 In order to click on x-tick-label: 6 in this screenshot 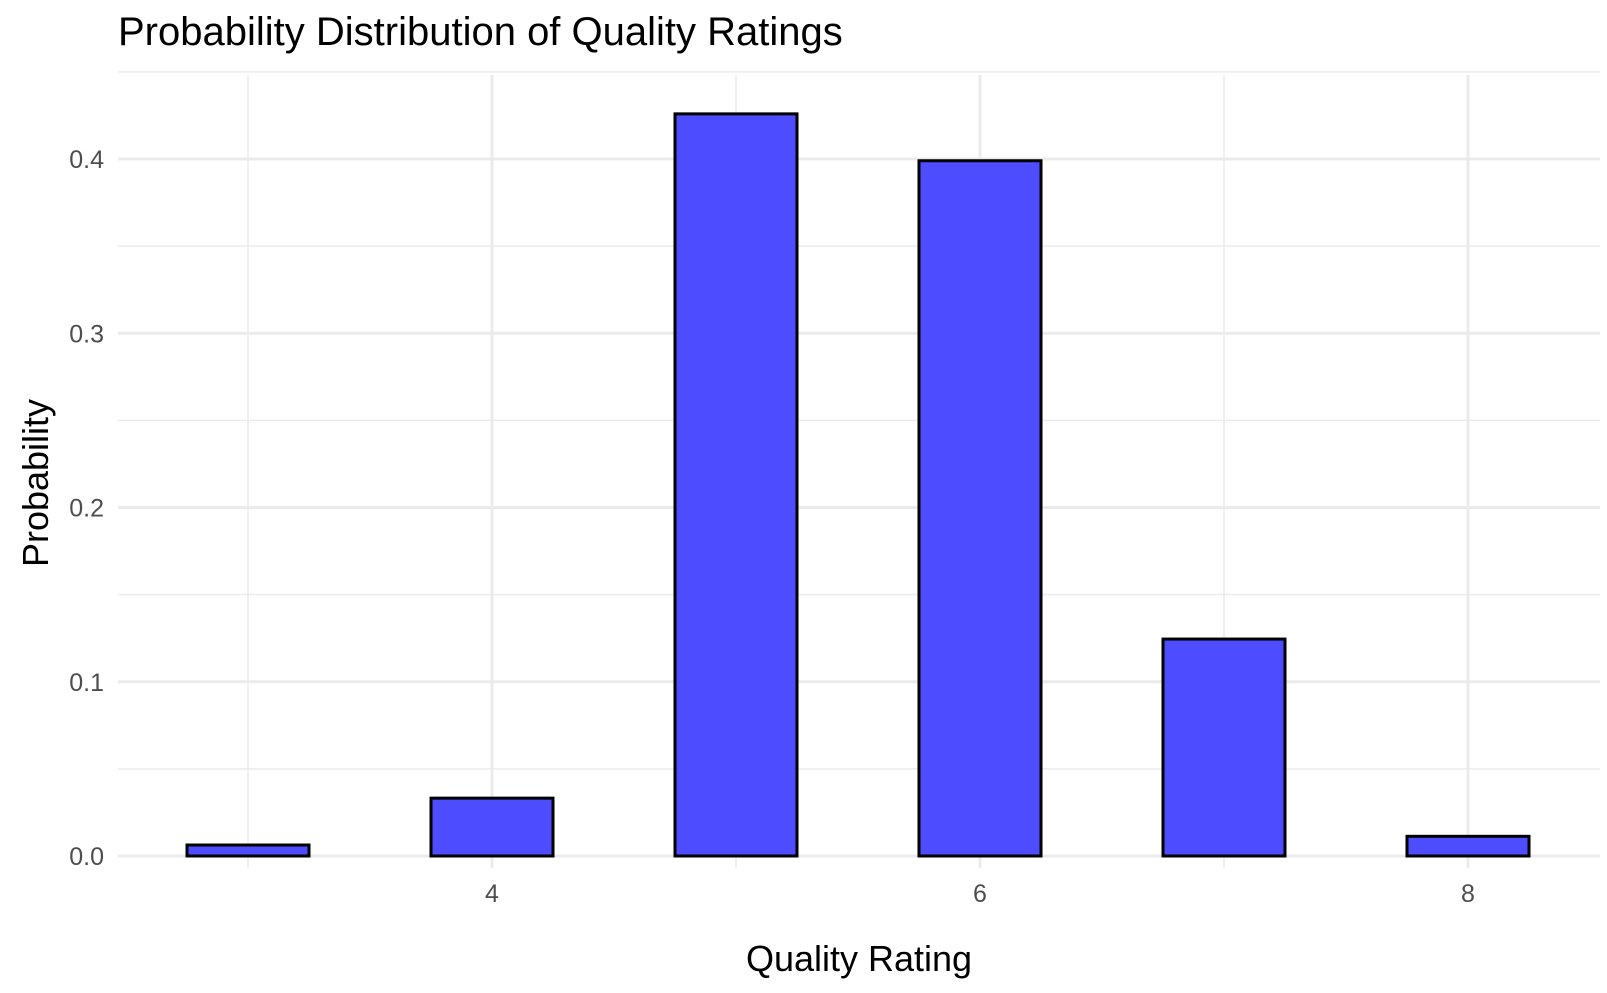, I will do `click(980, 894)`.